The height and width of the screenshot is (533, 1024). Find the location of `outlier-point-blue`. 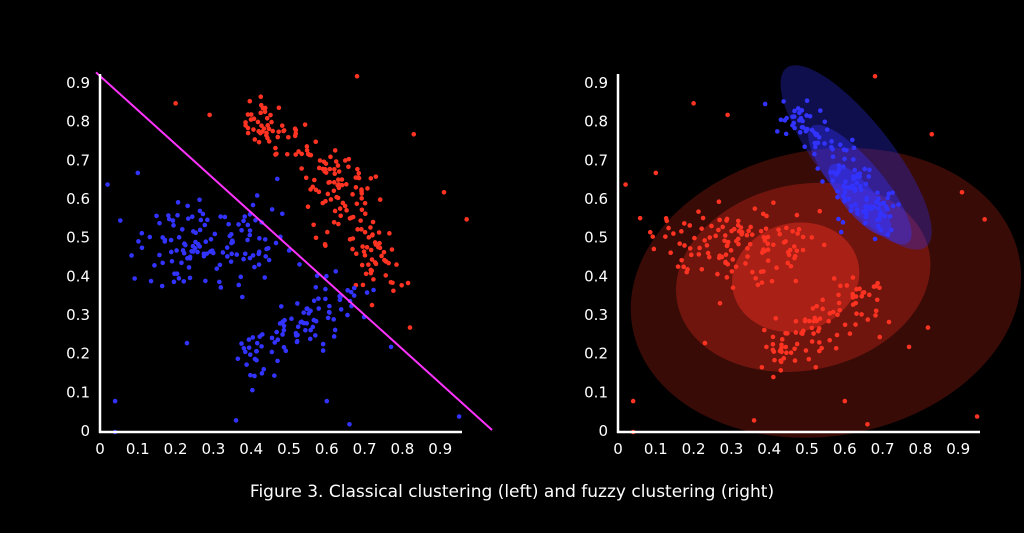

outlier-point-blue is located at coordinates (459, 416).